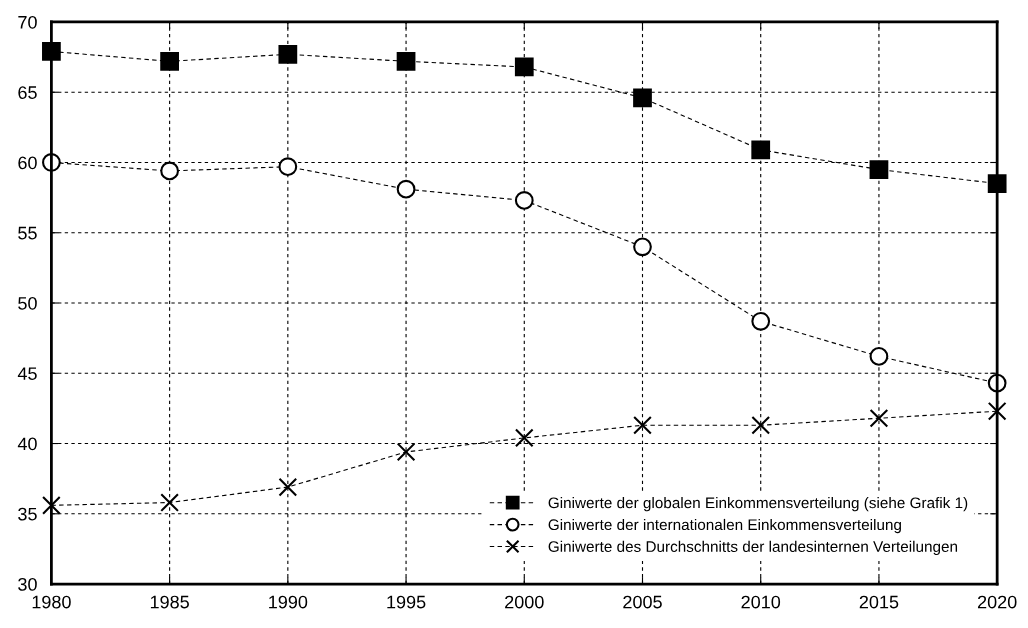 The width and height of the screenshot is (1028, 628). What do you see at coordinates (27, 444) in the screenshot?
I see `y-tick-label: 40` at bounding box center [27, 444].